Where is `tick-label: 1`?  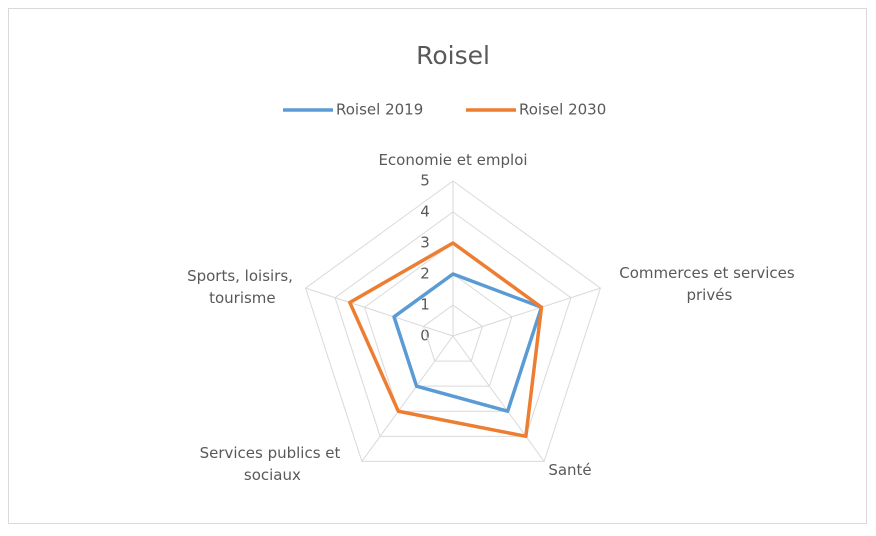
tick-label: 1 is located at coordinates (425, 305).